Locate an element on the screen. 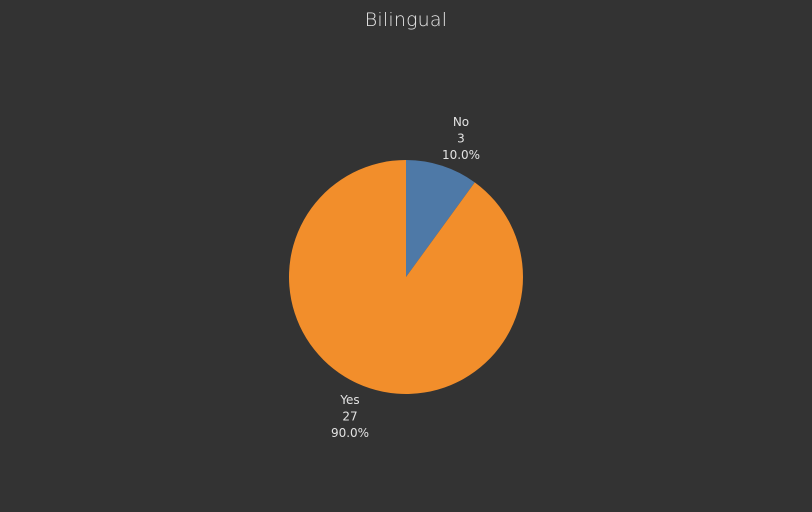  slice-count-label: 27 is located at coordinates (349, 417).